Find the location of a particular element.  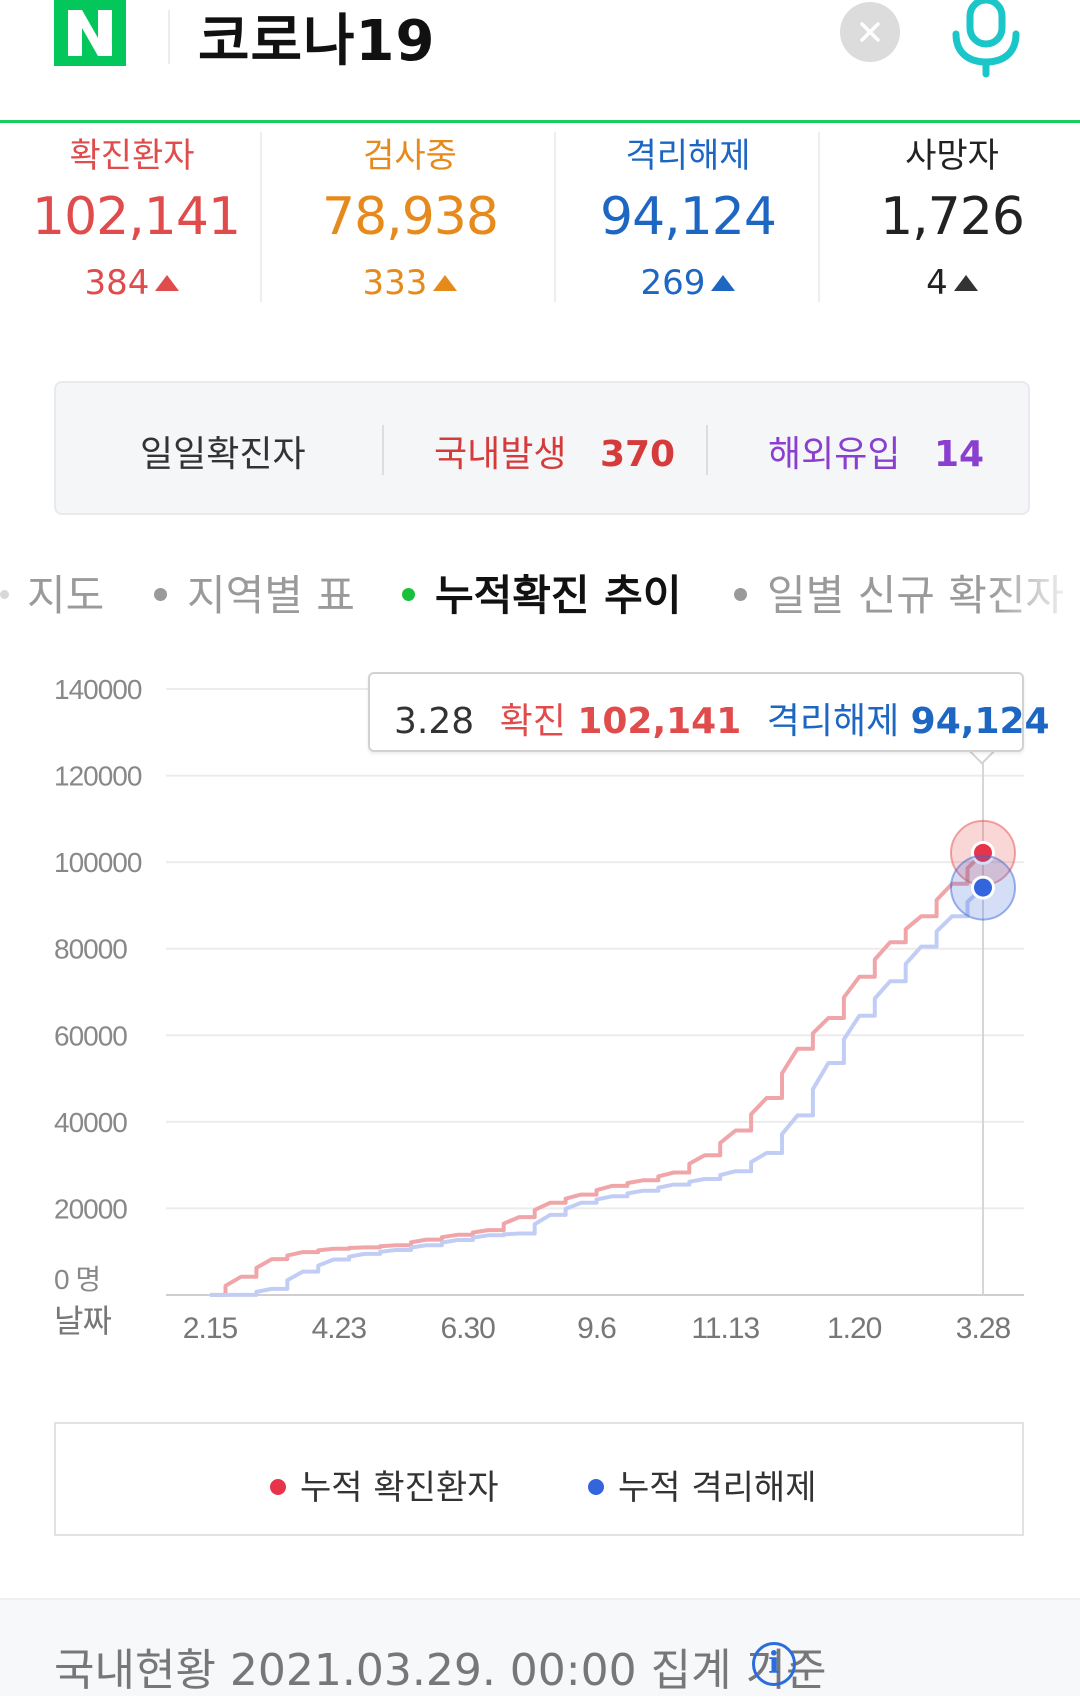

tab-map: 지도 is located at coordinates (52, 592).